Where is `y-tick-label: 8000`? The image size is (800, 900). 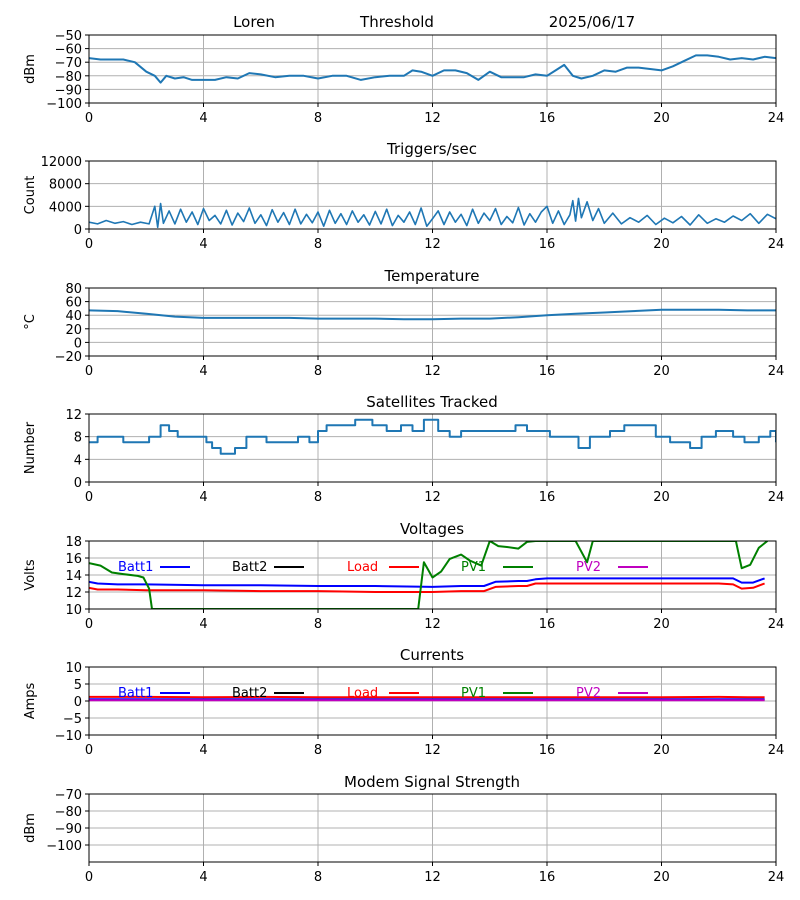 y-tick-label: 8000 is located at coordinates (65, 185).